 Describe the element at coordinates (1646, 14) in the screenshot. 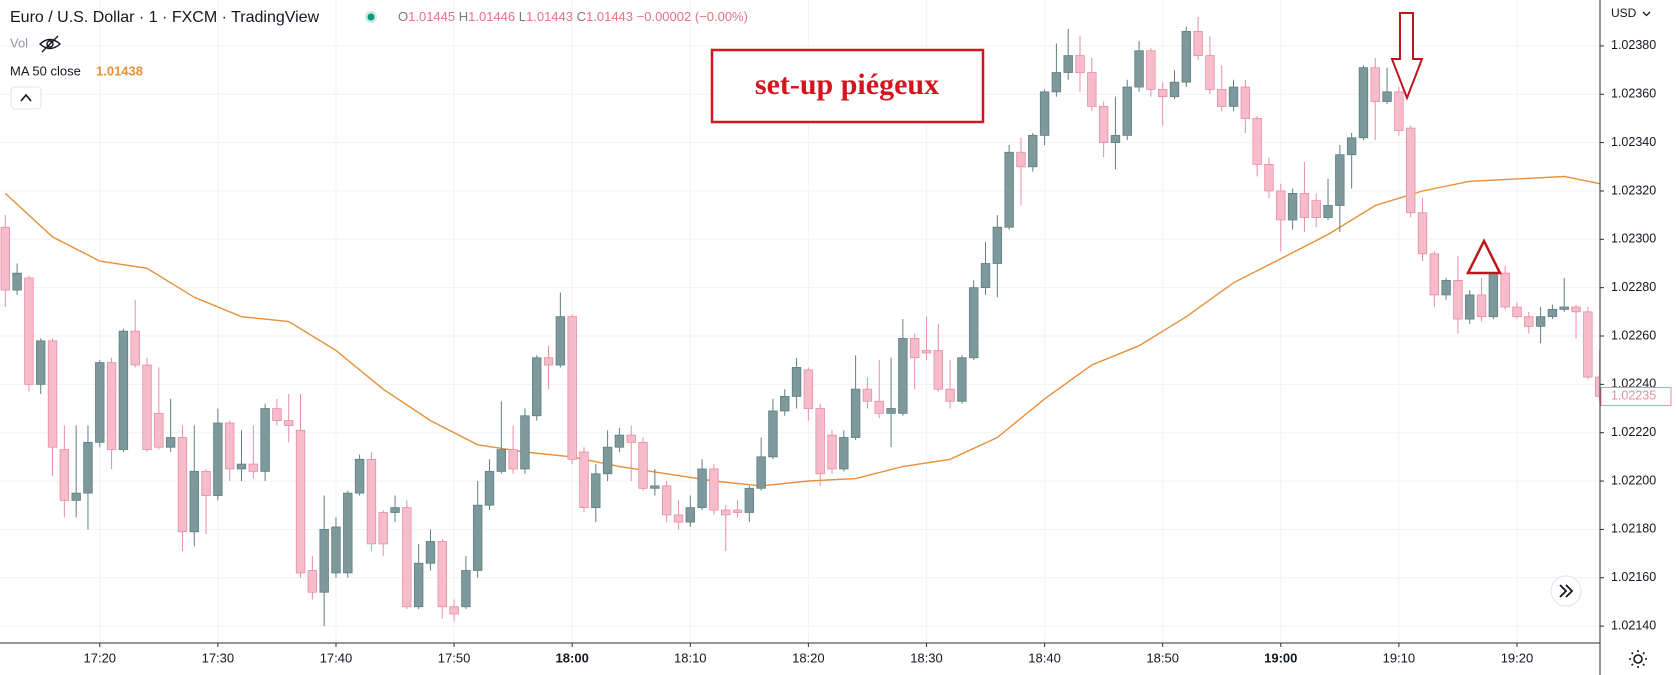

I see `currency-chevron` at that location.